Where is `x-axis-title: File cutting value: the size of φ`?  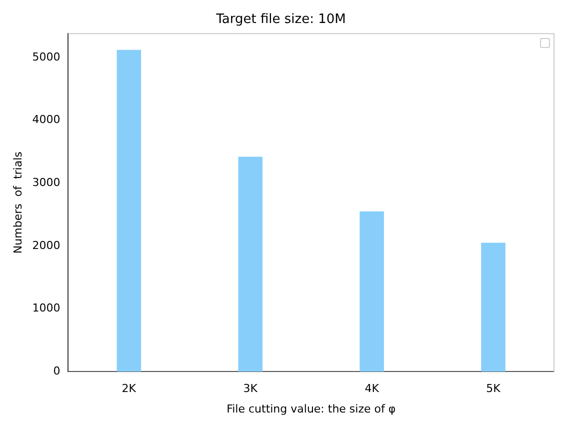
x-axis-title: File cutting value: the size of φ is located at coordinates (311, 409).